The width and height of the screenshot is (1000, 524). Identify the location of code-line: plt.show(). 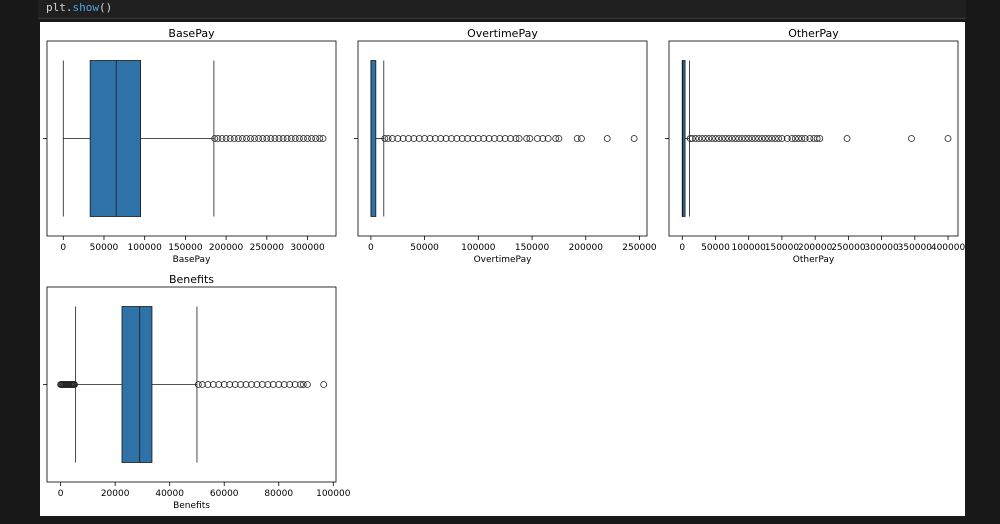
(79, 7).